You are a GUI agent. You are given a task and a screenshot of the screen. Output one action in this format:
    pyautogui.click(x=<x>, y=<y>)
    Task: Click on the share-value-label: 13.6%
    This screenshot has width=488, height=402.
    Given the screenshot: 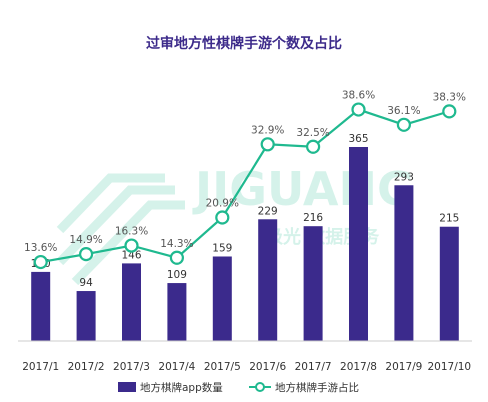 What is the action you would take?
    pyautogui.click(x=40, y=248)
    